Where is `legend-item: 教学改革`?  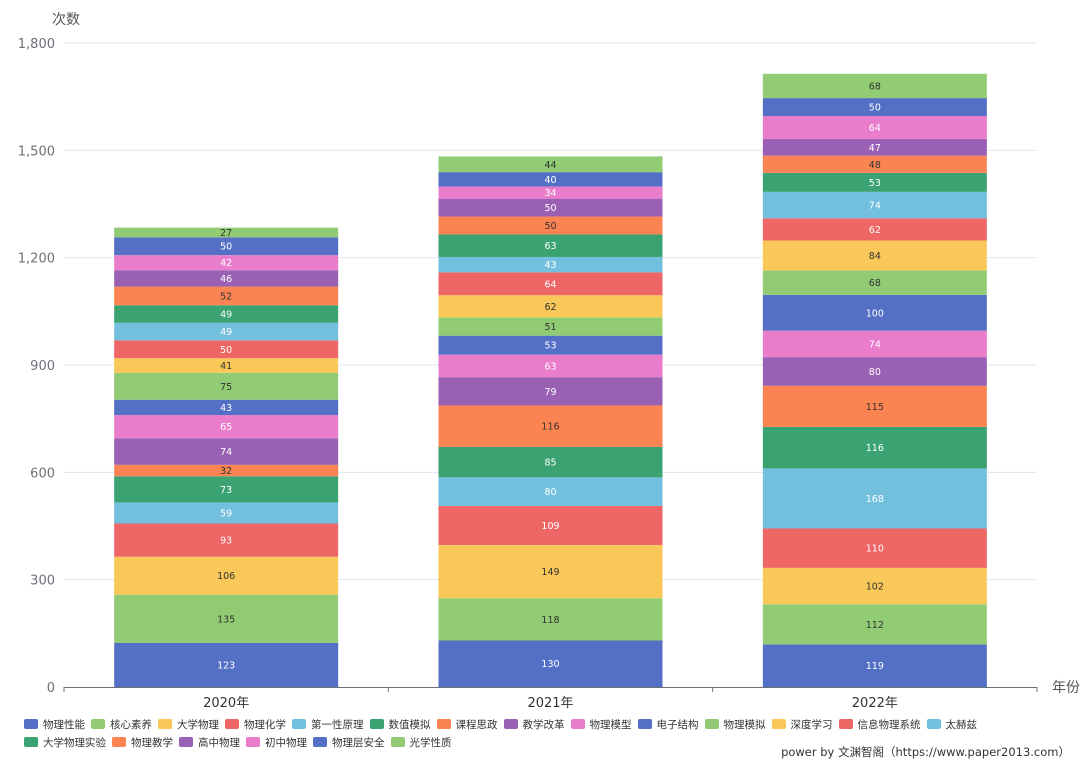 legend-item: 教学改革 is located at coordinates (534, 725).